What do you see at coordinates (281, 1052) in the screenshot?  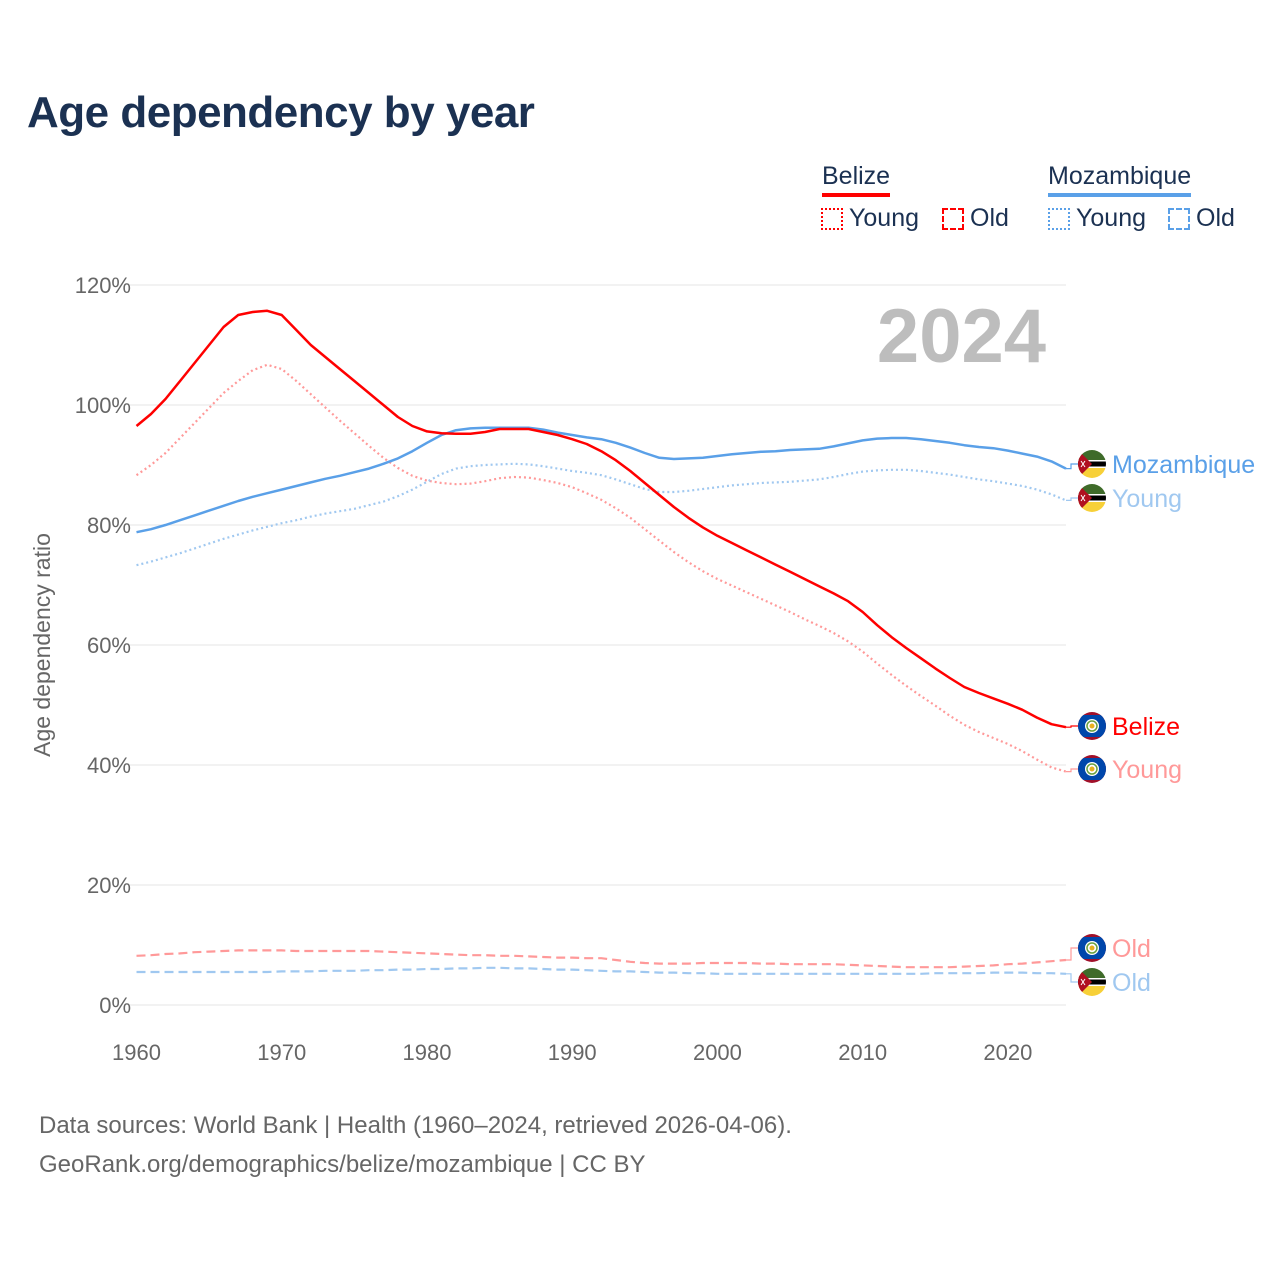 I see `x-tick-label: 1970` at bounding box center [281, 1052].